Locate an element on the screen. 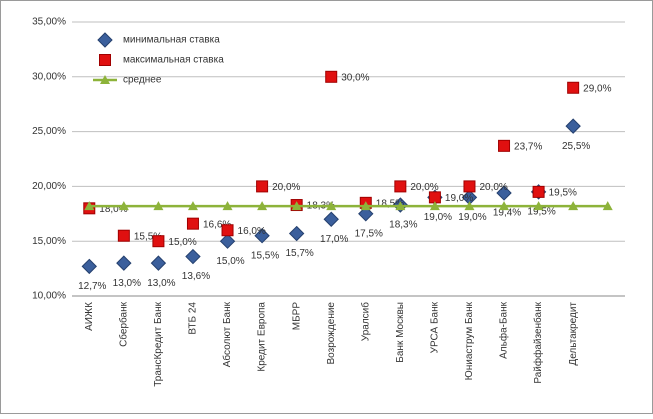 The image size is (653, 419). legend-label: минимальная ставка is located at coordinates (171, 40).